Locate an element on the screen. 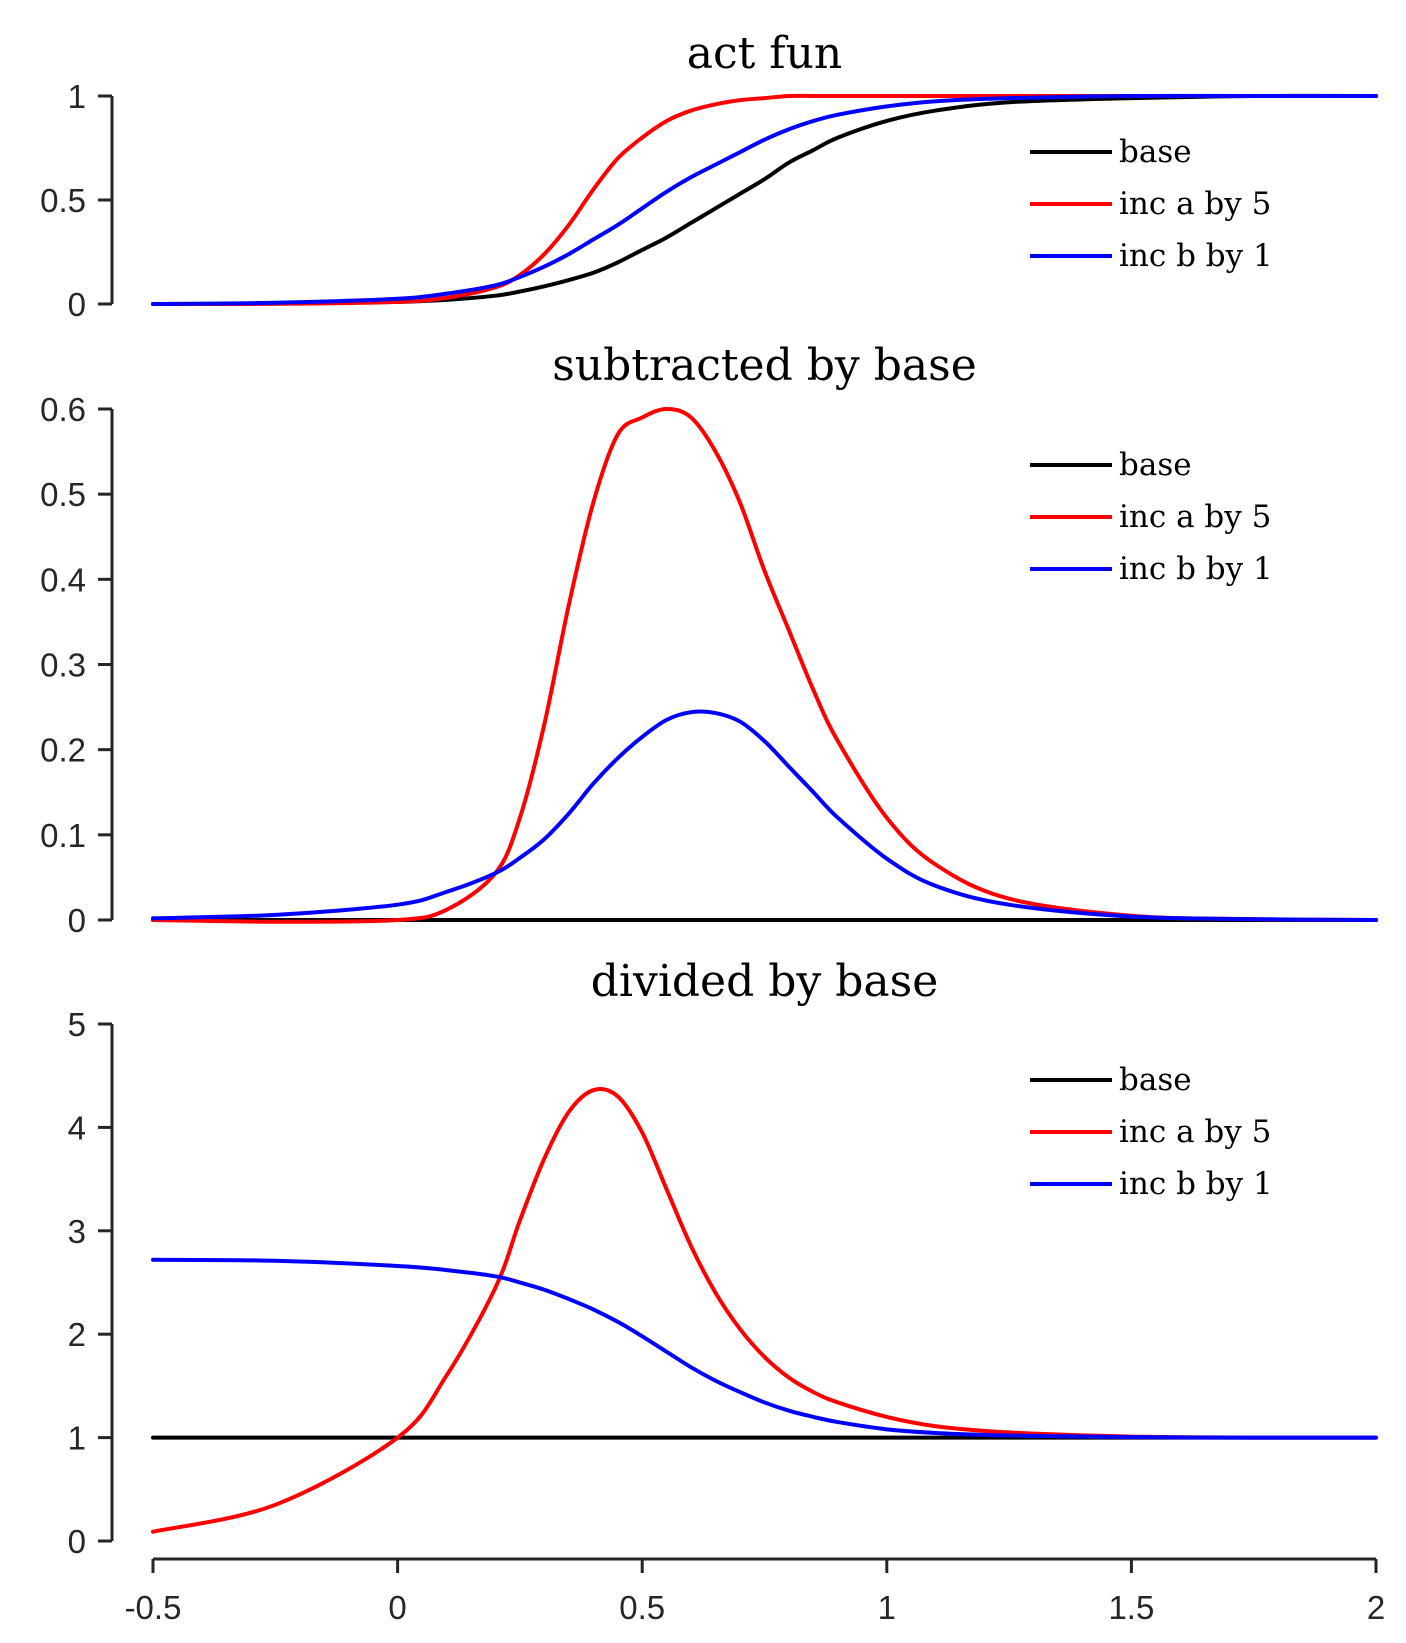 This screenshot has width=1406, height=1643. y-tick-label: 0.4 is located at coordinates (63, 579).